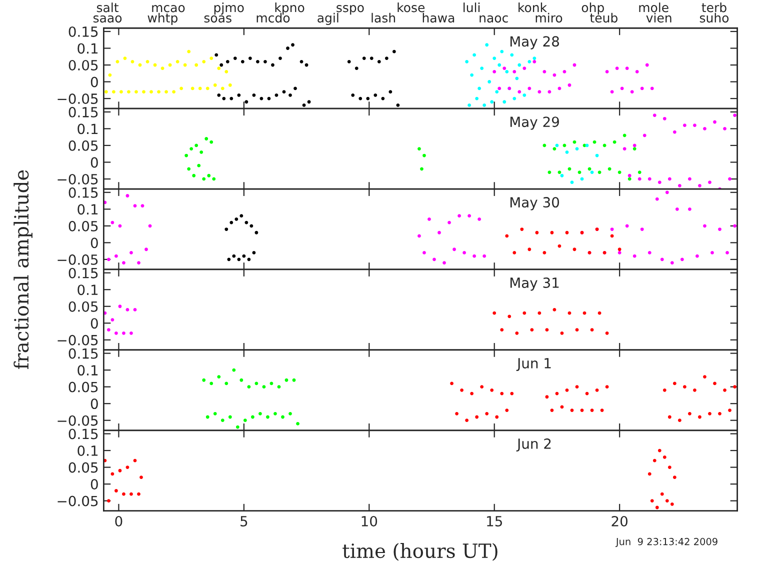 Image resolution: width=768 pixels, height=574 pixels. What do you see at coordinates (350, 10) in the screenshot?
I see `text: sspo` at bounding box center [350, 10].